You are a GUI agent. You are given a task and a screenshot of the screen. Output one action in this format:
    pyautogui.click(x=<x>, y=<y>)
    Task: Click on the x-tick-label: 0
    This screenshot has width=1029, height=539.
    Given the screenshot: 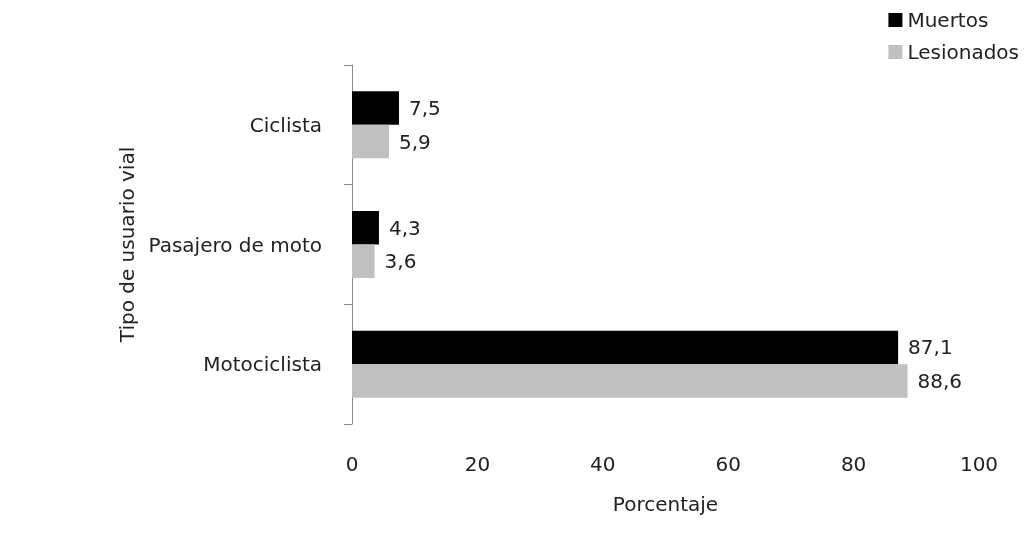 What is the action you would take?
    pyautogui.click(x=352, y=464)
    